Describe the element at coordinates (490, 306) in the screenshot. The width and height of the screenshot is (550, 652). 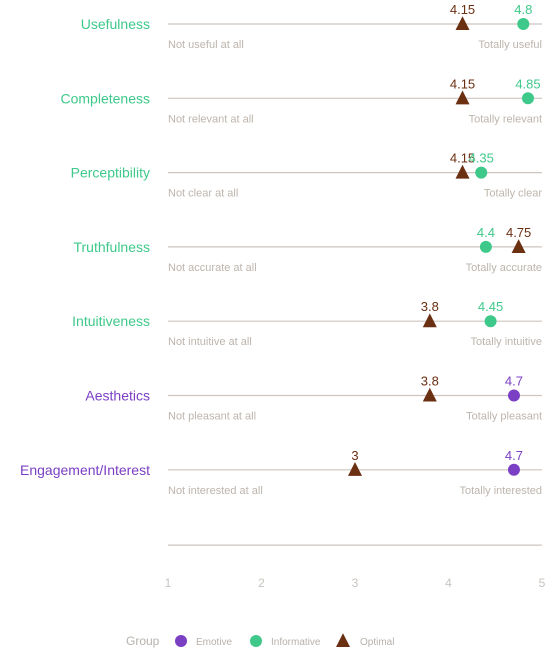
I see `group-value-intuitiveness: 4.45` at that location.